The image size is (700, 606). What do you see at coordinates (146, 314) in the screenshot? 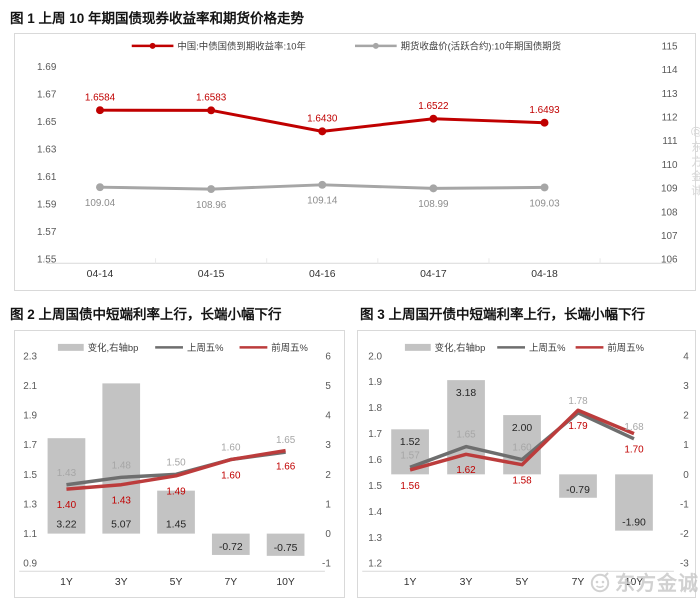
I see `figure2-title: 图 2 上周国债中短端利率上行，长端小幅下行` at bounding box center [146, 314].